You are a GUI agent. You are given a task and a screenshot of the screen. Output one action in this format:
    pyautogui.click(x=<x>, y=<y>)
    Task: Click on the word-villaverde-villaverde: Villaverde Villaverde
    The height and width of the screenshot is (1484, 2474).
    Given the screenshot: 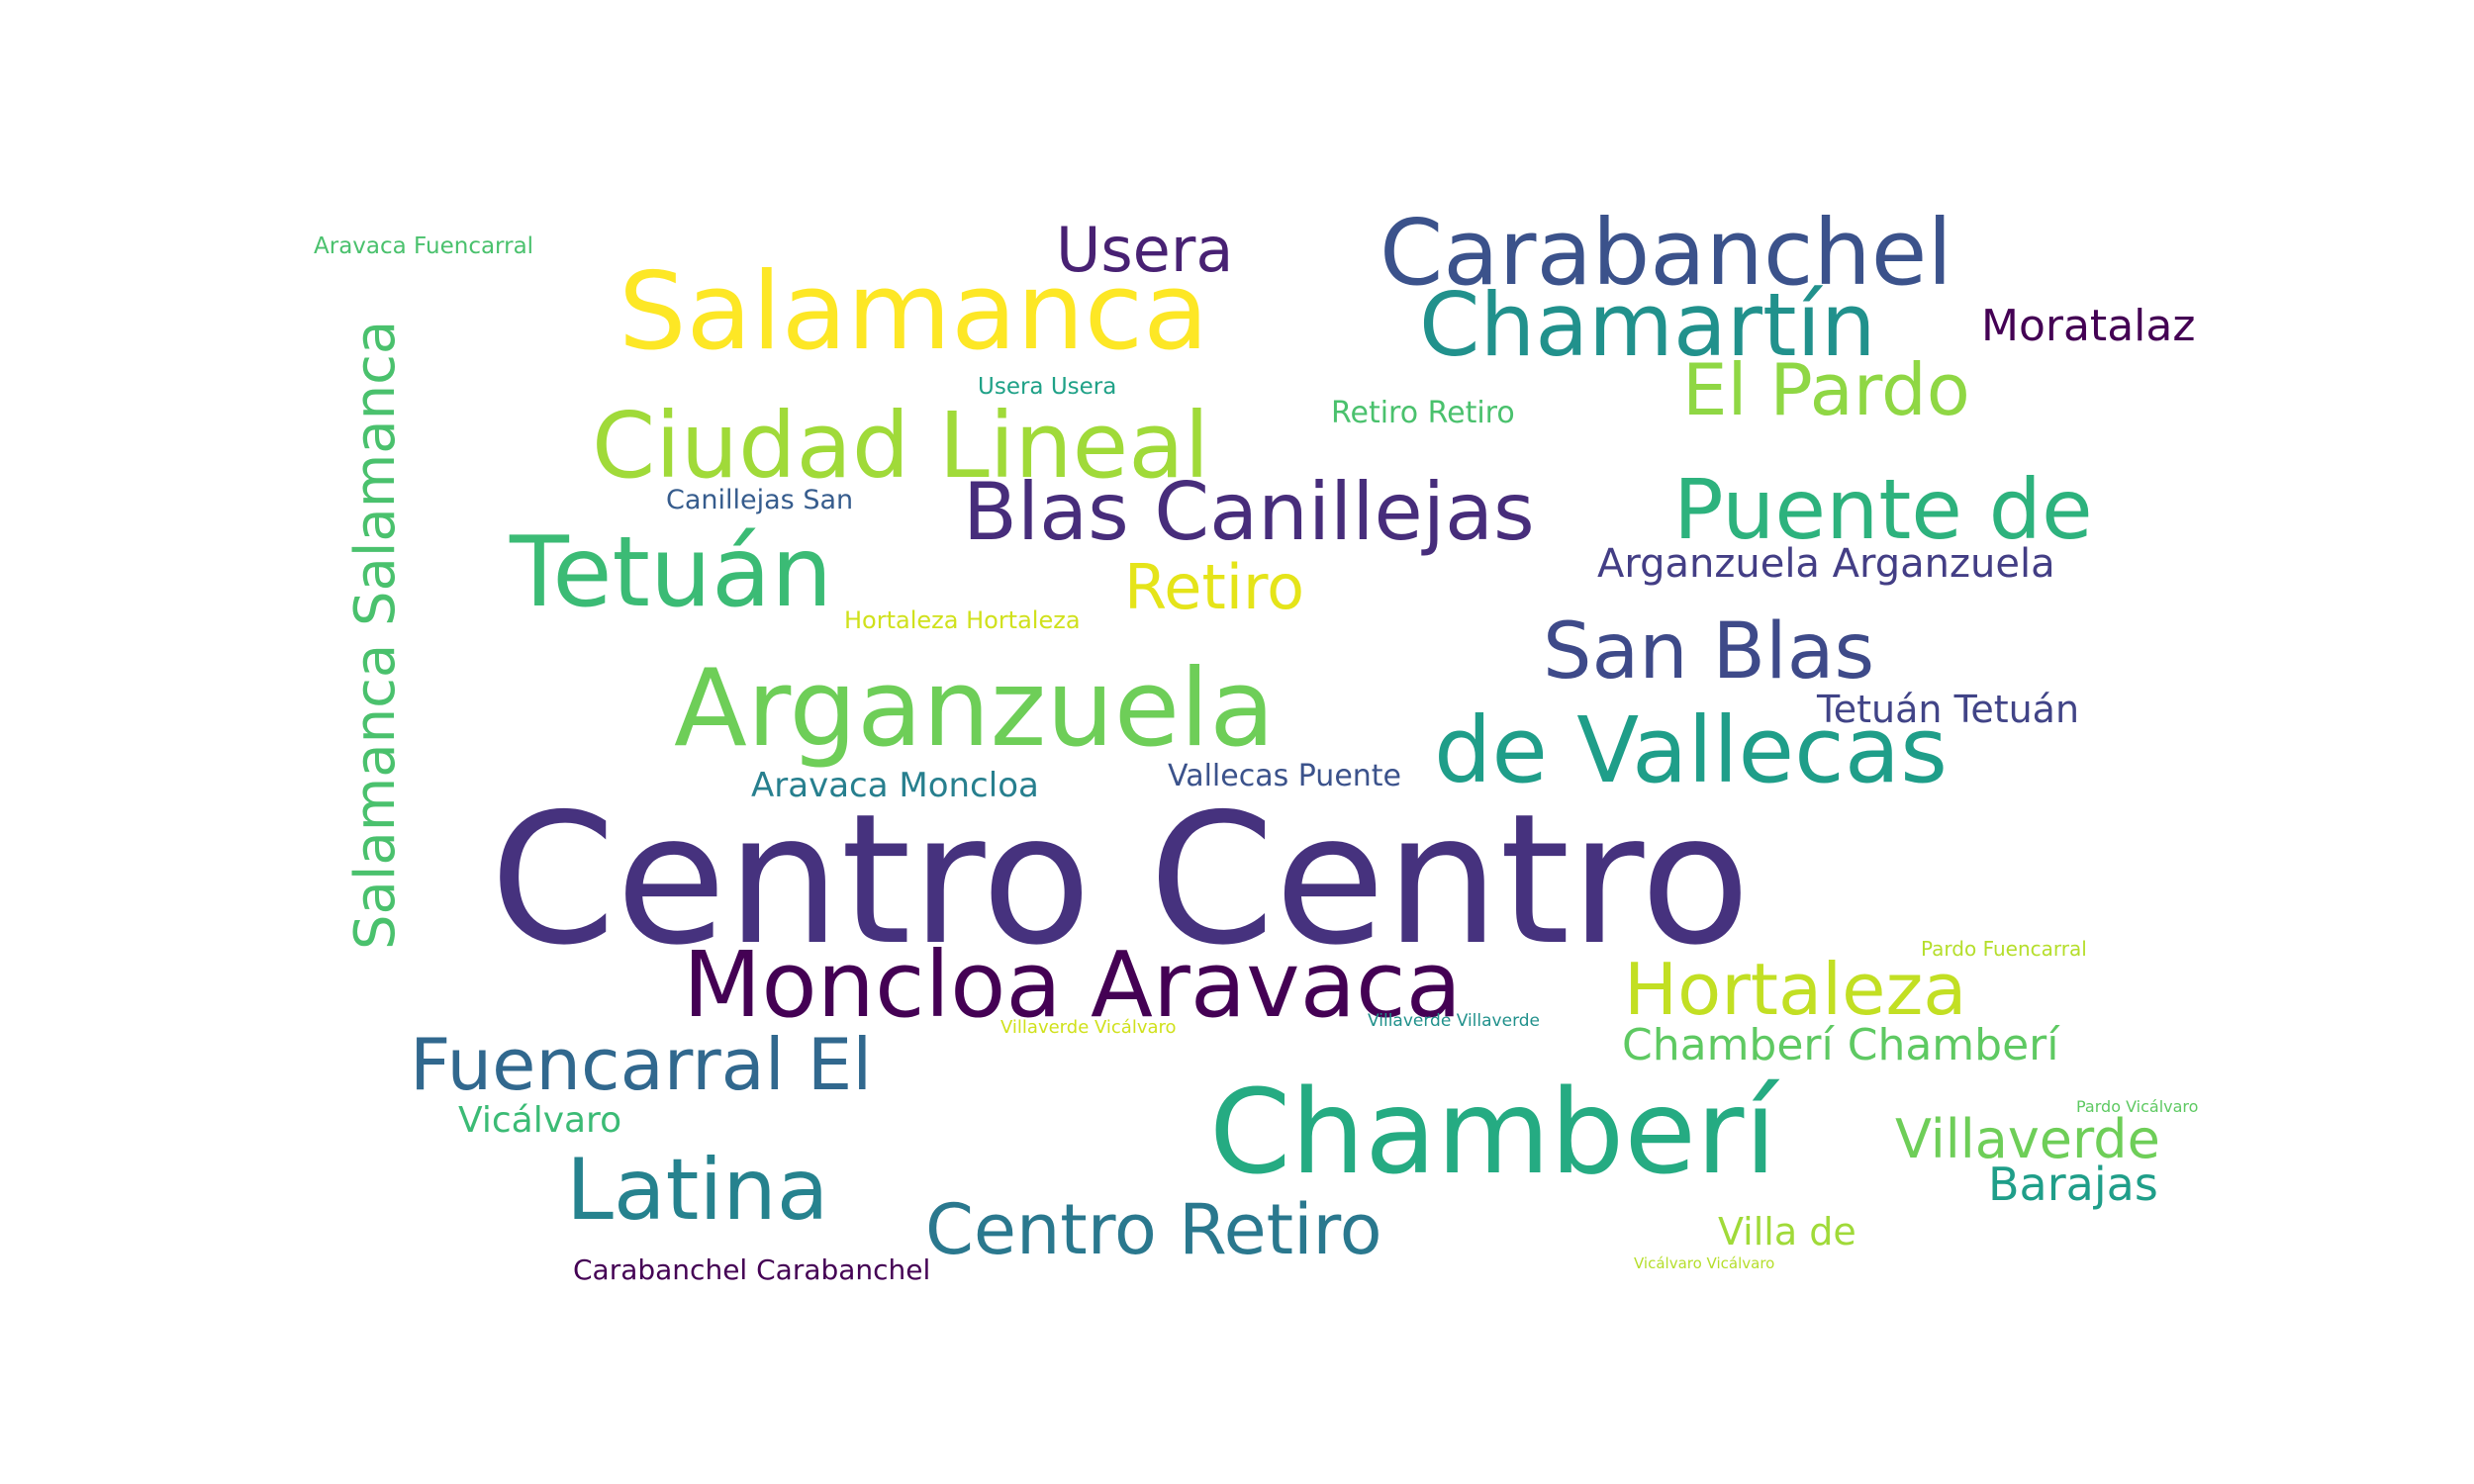 What is the action you would take?
    pyautogui.click(x=1455, y=1021)
    